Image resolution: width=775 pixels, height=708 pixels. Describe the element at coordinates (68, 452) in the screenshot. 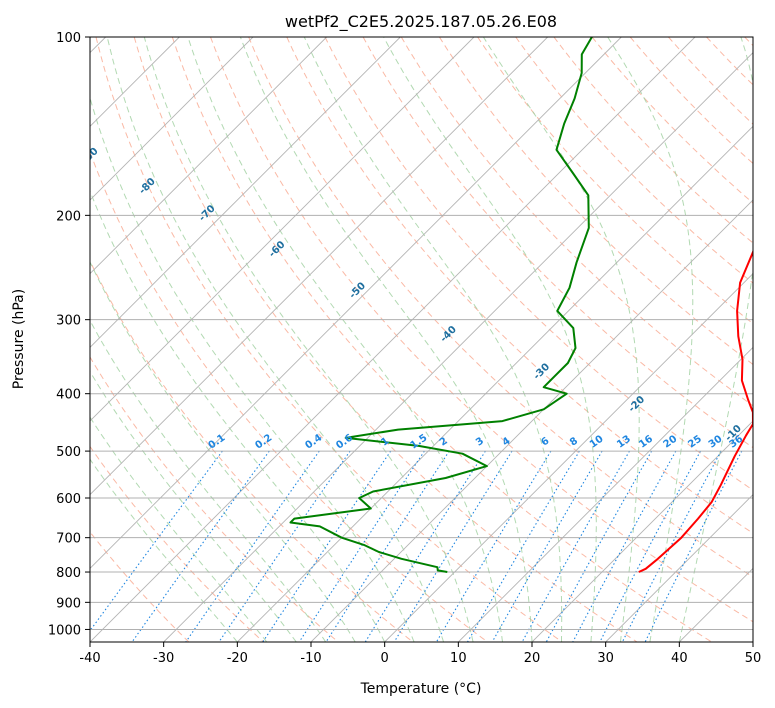

I see `y-tick-label: 500` at that location.